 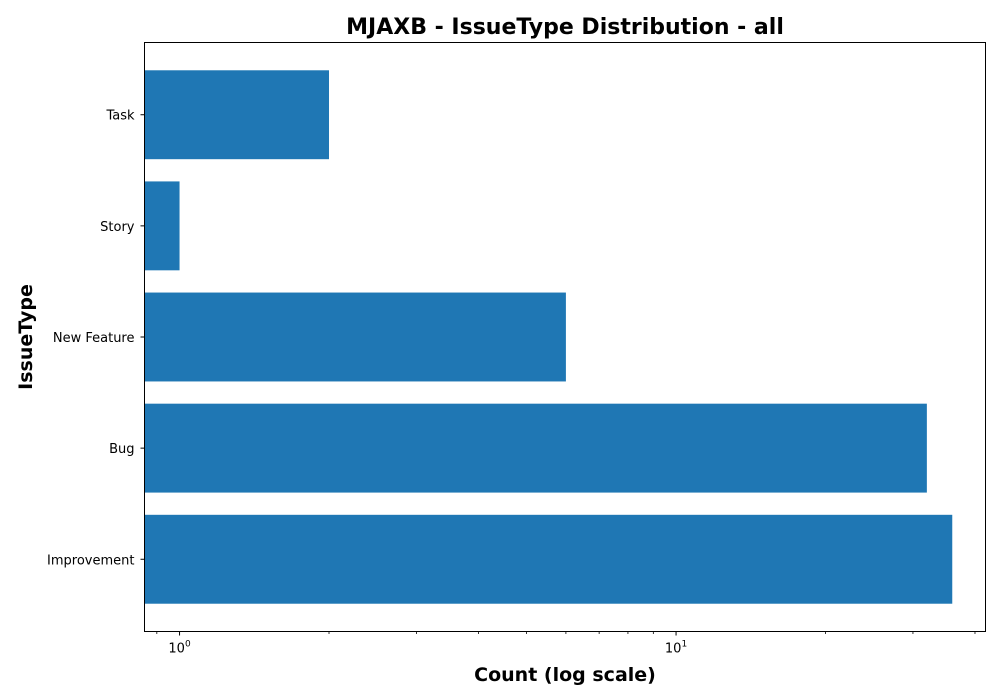 What do you see at coordinates (548, 559) in the screenshot?
I see `bar-improvement` at bounding box center [548, 559].